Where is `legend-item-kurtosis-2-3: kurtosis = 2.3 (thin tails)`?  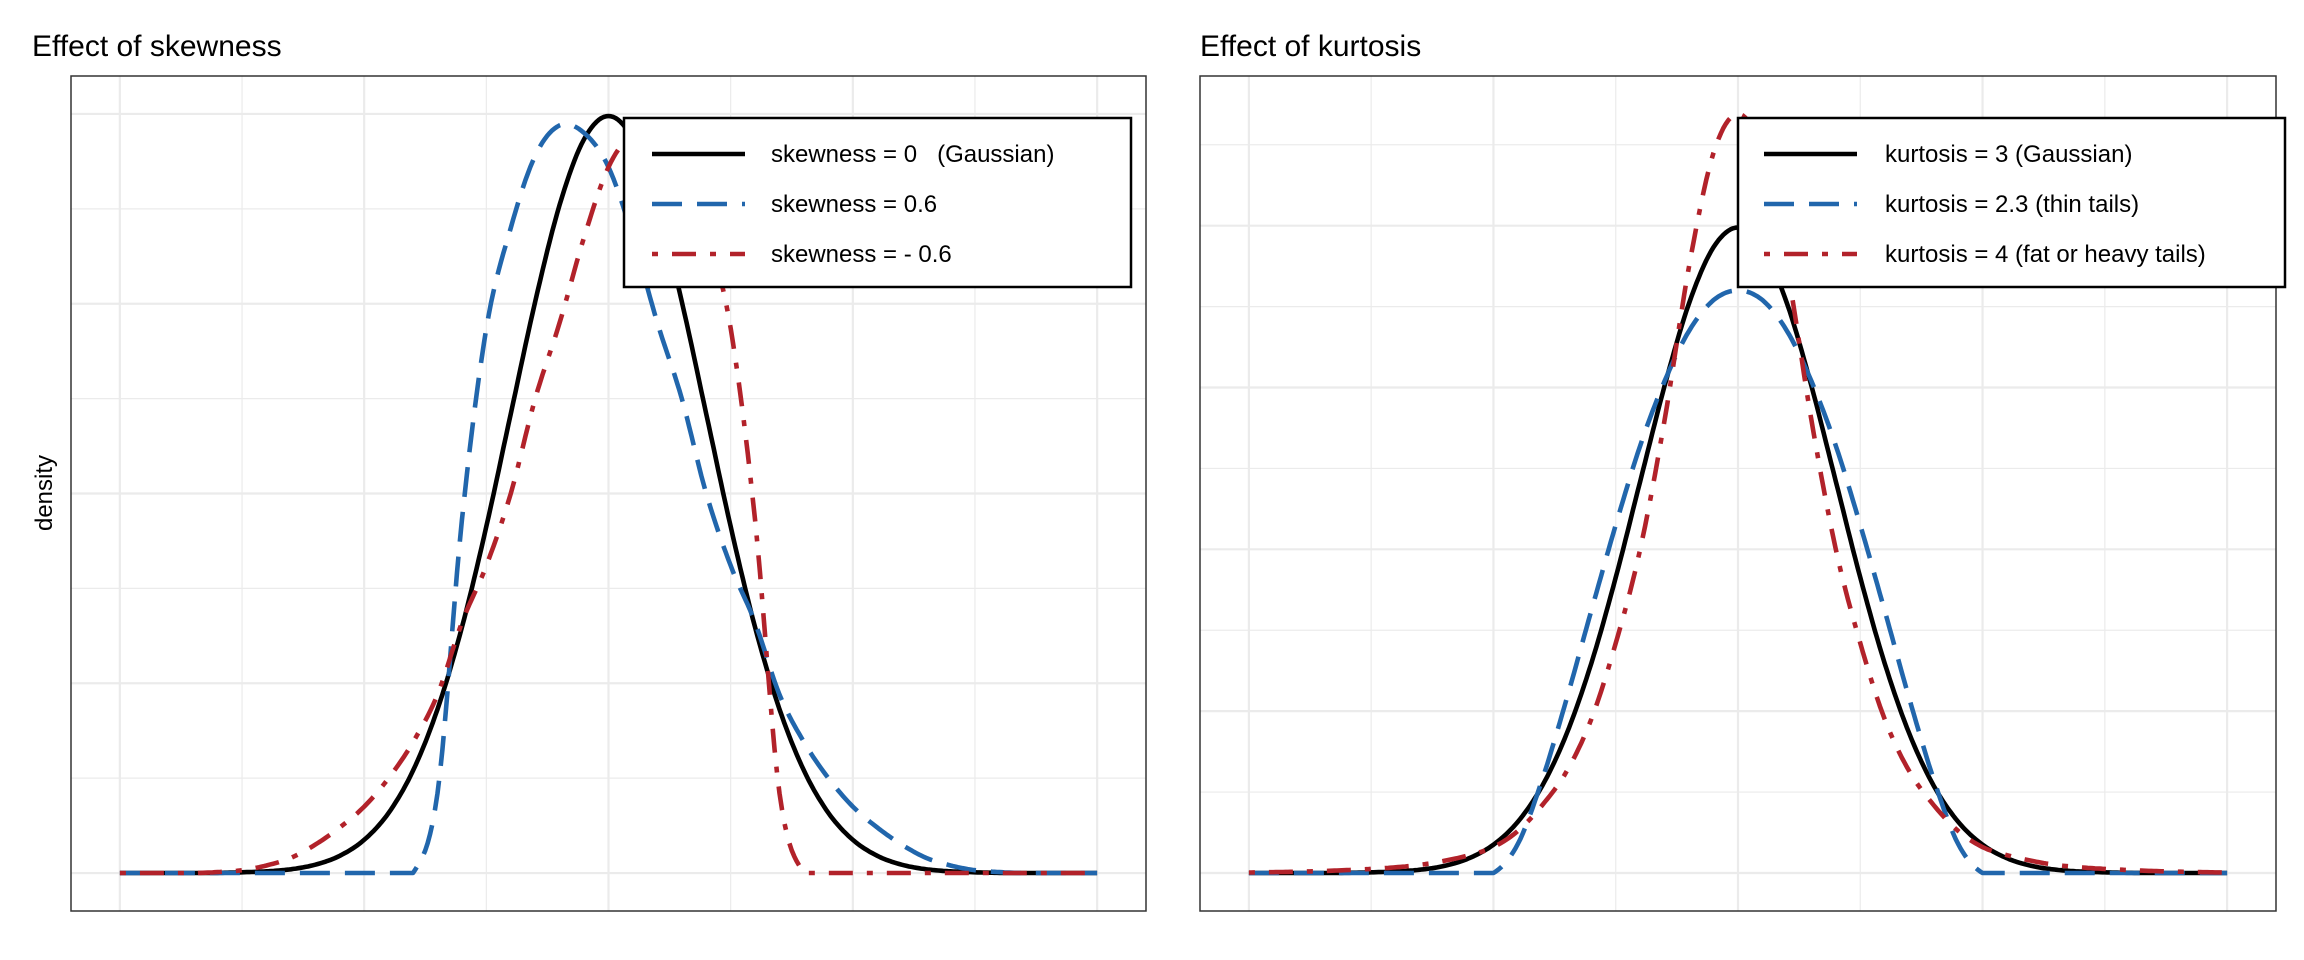 legend-item-kurtosis-2-3: kurtosis = 2.3 (thin tails) is located at coordinates (1951, 204).